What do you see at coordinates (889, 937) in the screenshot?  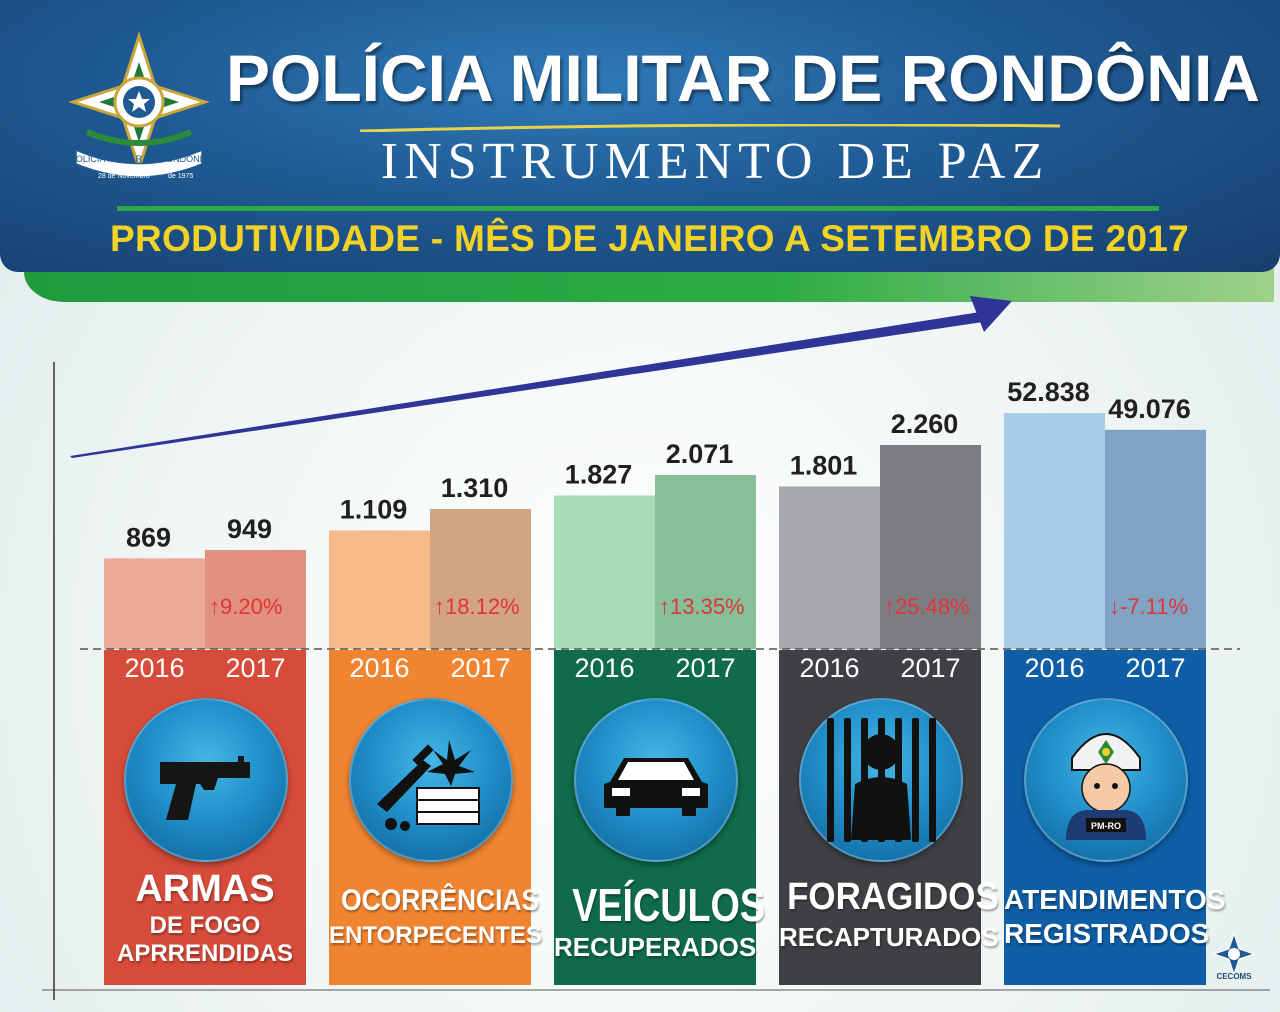 I see `category-label: RECAPTURADOS` at bounding box center [889, 937].